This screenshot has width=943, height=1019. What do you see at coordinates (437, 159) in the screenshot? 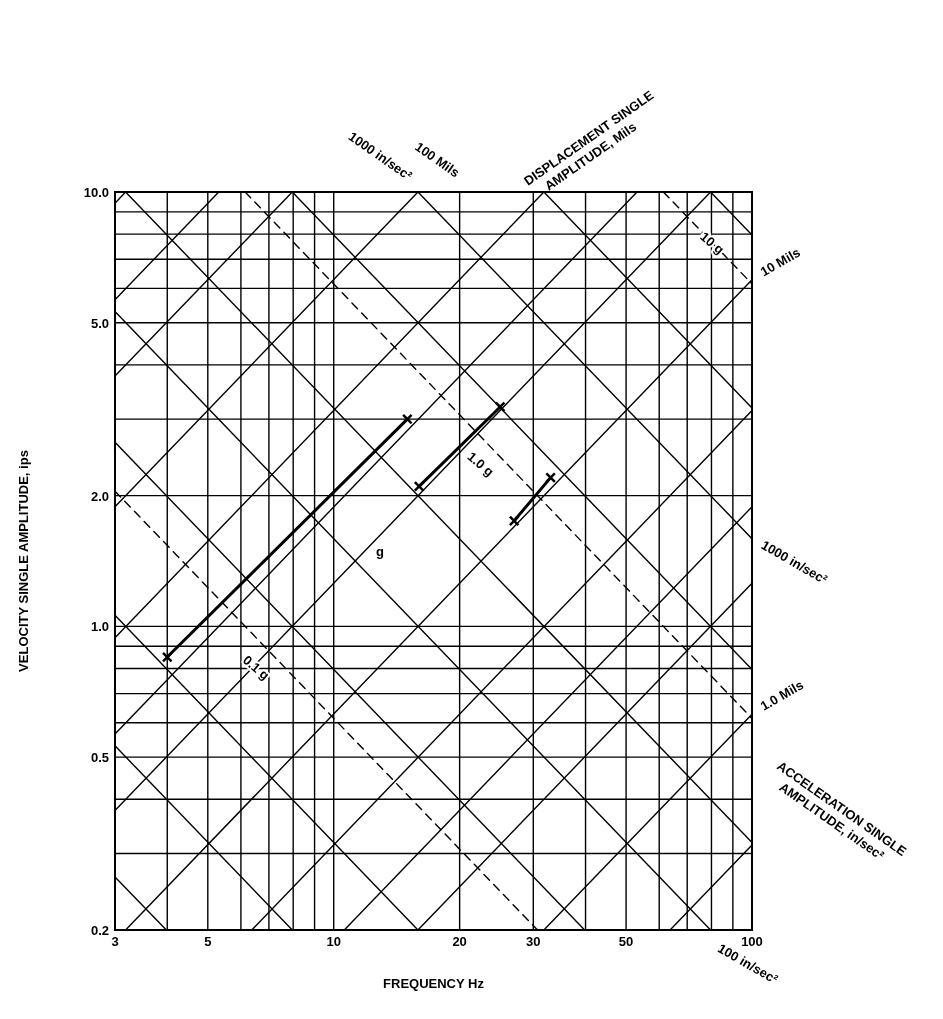
I see `annotation: 100 Mils` at bounding box center [437, 159].